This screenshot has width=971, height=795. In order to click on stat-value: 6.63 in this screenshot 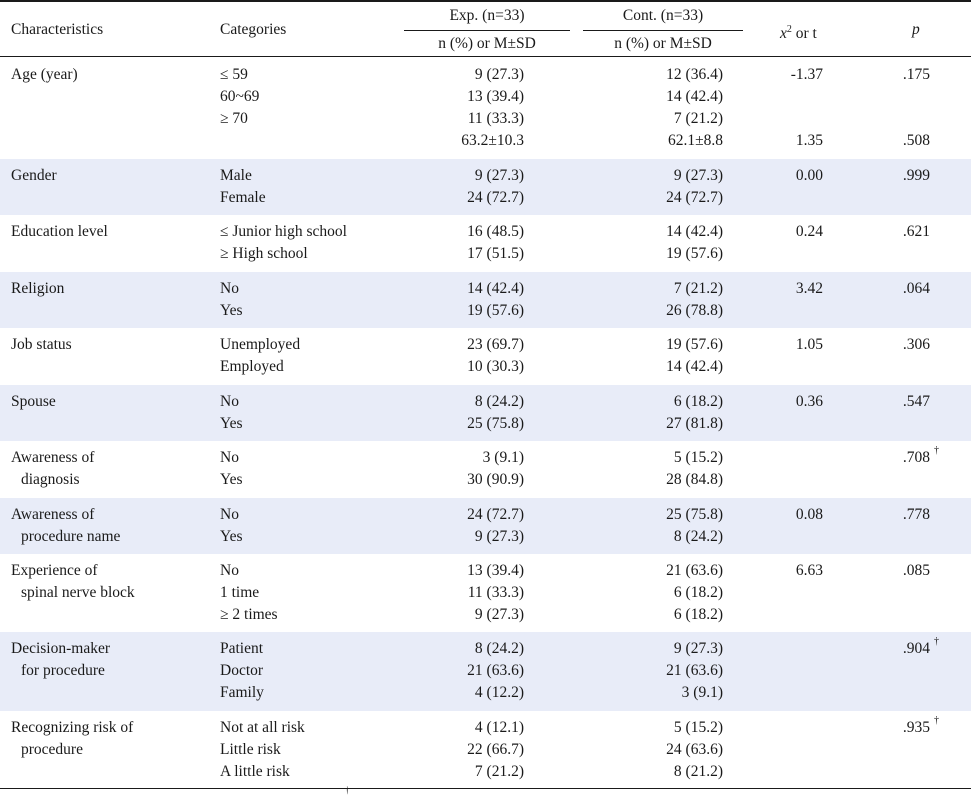, I will do `click(809, 570)`.